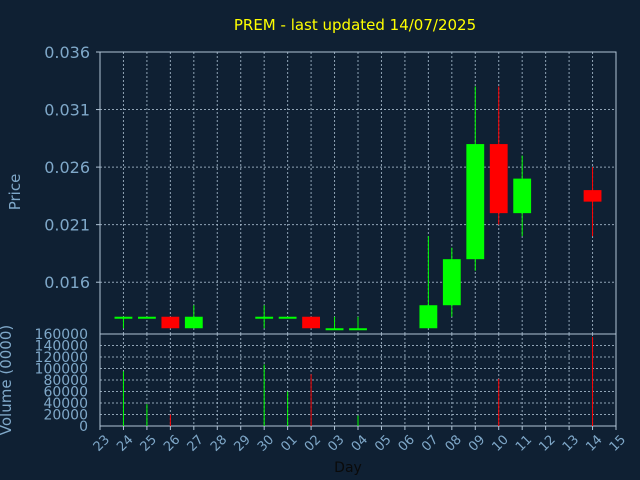 The image size is (640, 480). Describe the element at coordinates (61, 347) in the screenshot. I see `volume-y-tick-label: 140000` at that location.